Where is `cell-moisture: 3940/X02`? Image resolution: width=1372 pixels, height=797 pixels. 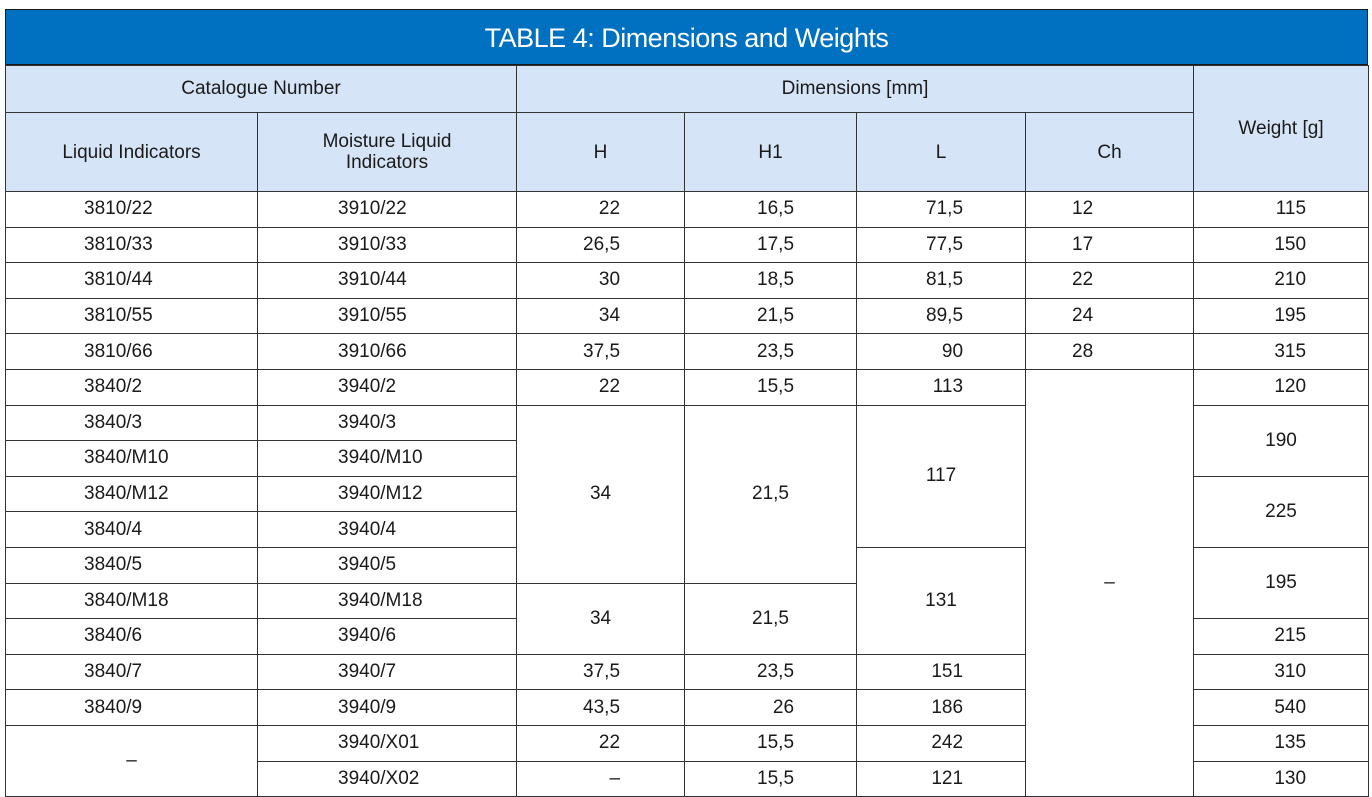
cell-moisture: 3940/X02 is located at coordinates (387, 778).